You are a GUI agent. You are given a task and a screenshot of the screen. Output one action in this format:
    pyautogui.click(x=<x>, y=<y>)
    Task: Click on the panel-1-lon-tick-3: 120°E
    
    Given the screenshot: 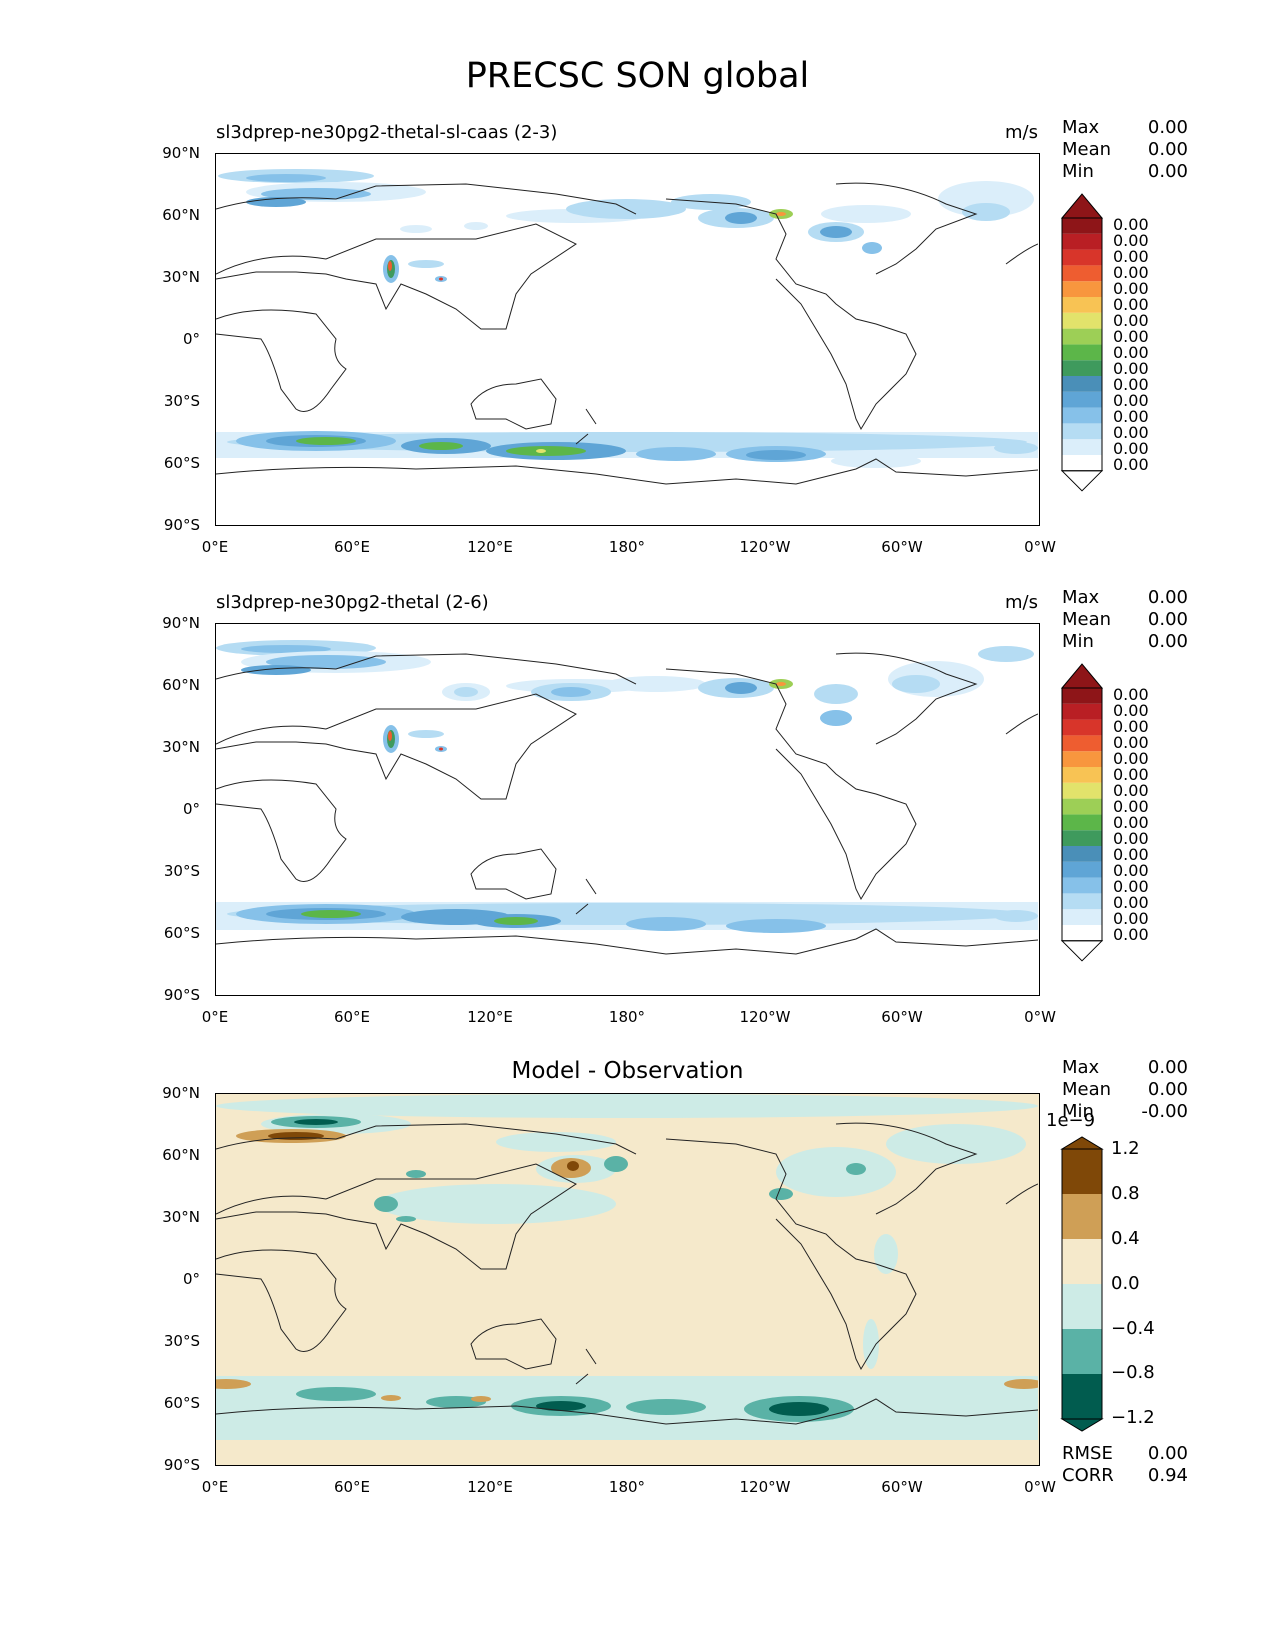 What is the action you would take?
    pyautogui.click(x=490, y=547)
    